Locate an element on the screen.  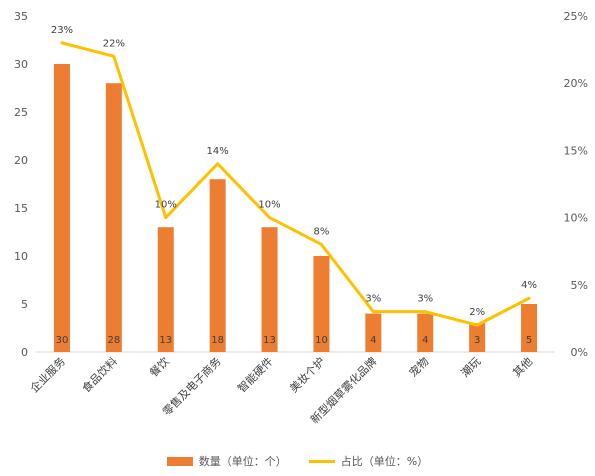
right-tick-label-4: 20% is located at coordinates (576, 83).